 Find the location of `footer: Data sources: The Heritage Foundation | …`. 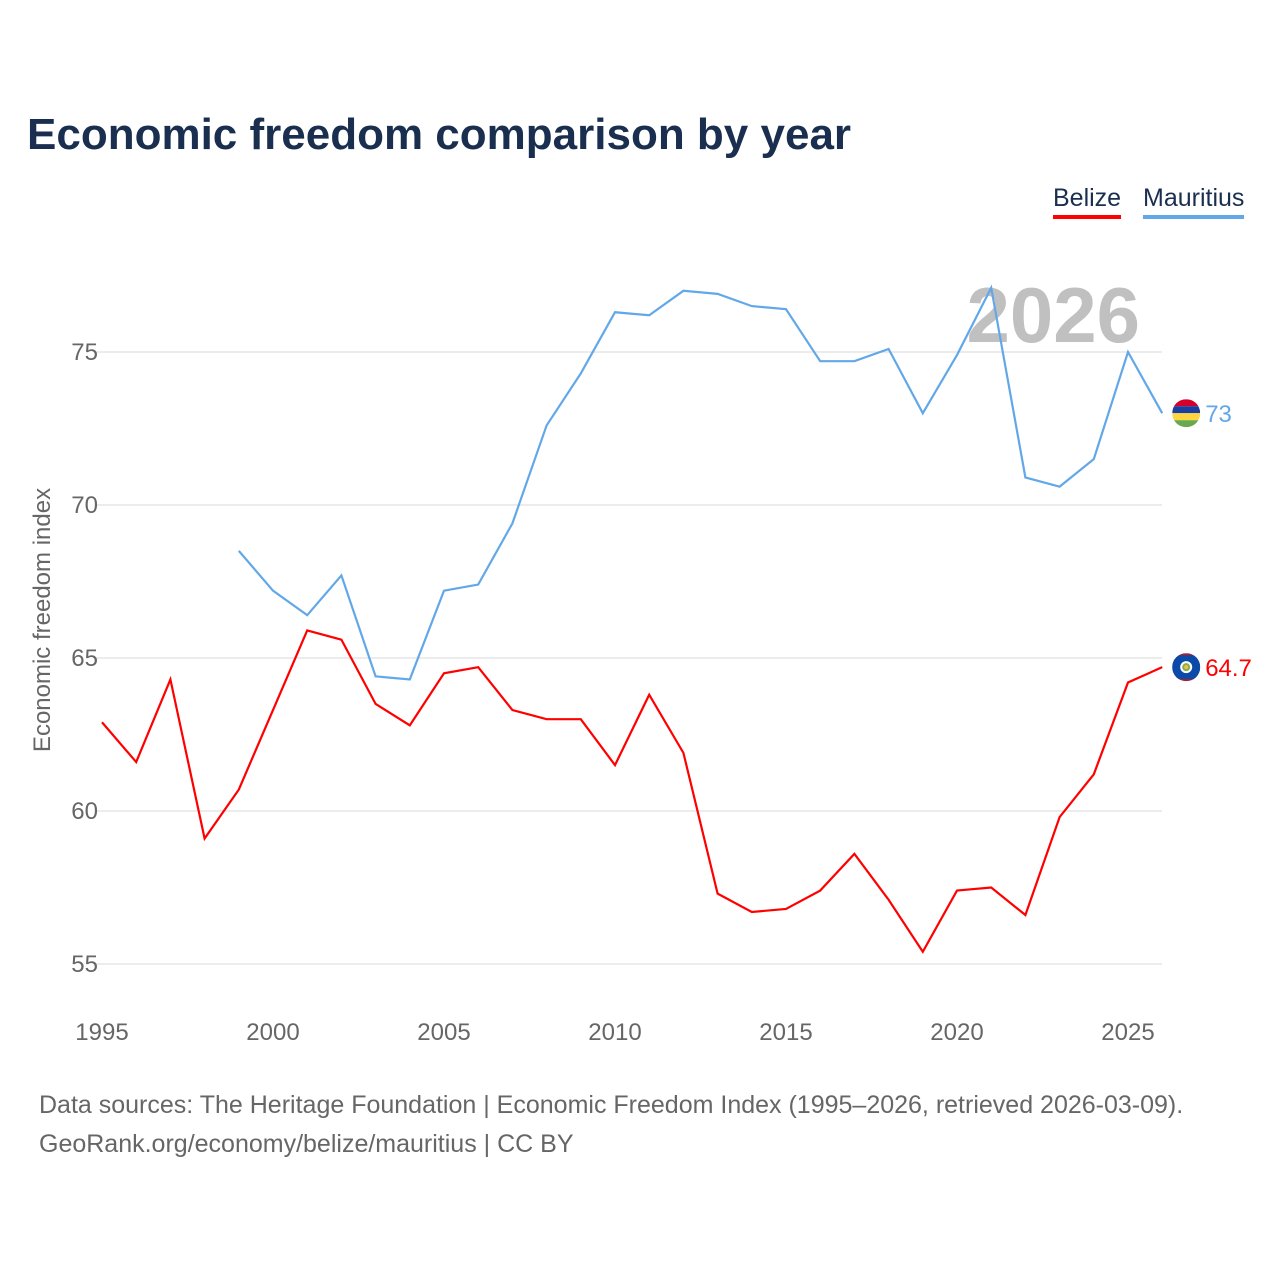

footer: Data sources: The Heritage Foundation | … is located at coordinates (611, 1125).